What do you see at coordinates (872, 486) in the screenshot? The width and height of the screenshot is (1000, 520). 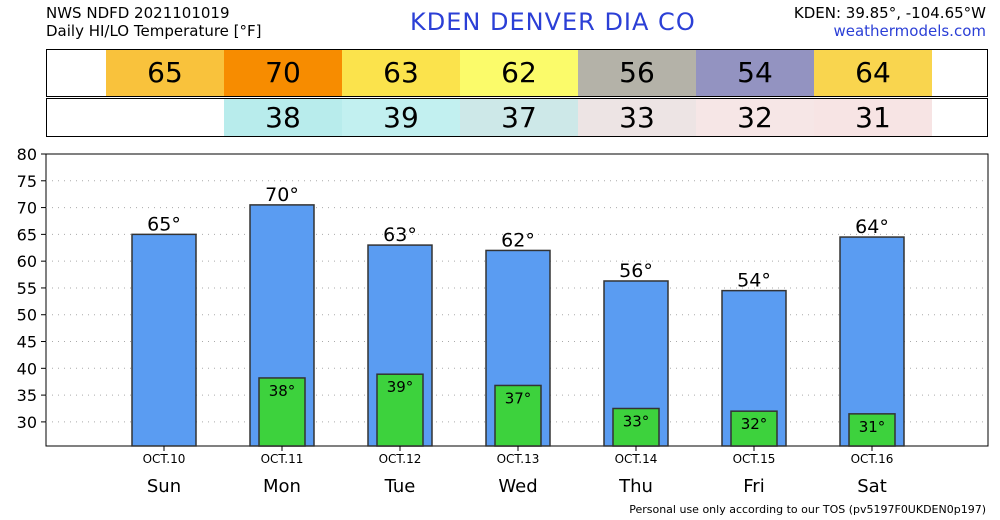 I see `day-label: Sat` at bounding box center [872, 486].